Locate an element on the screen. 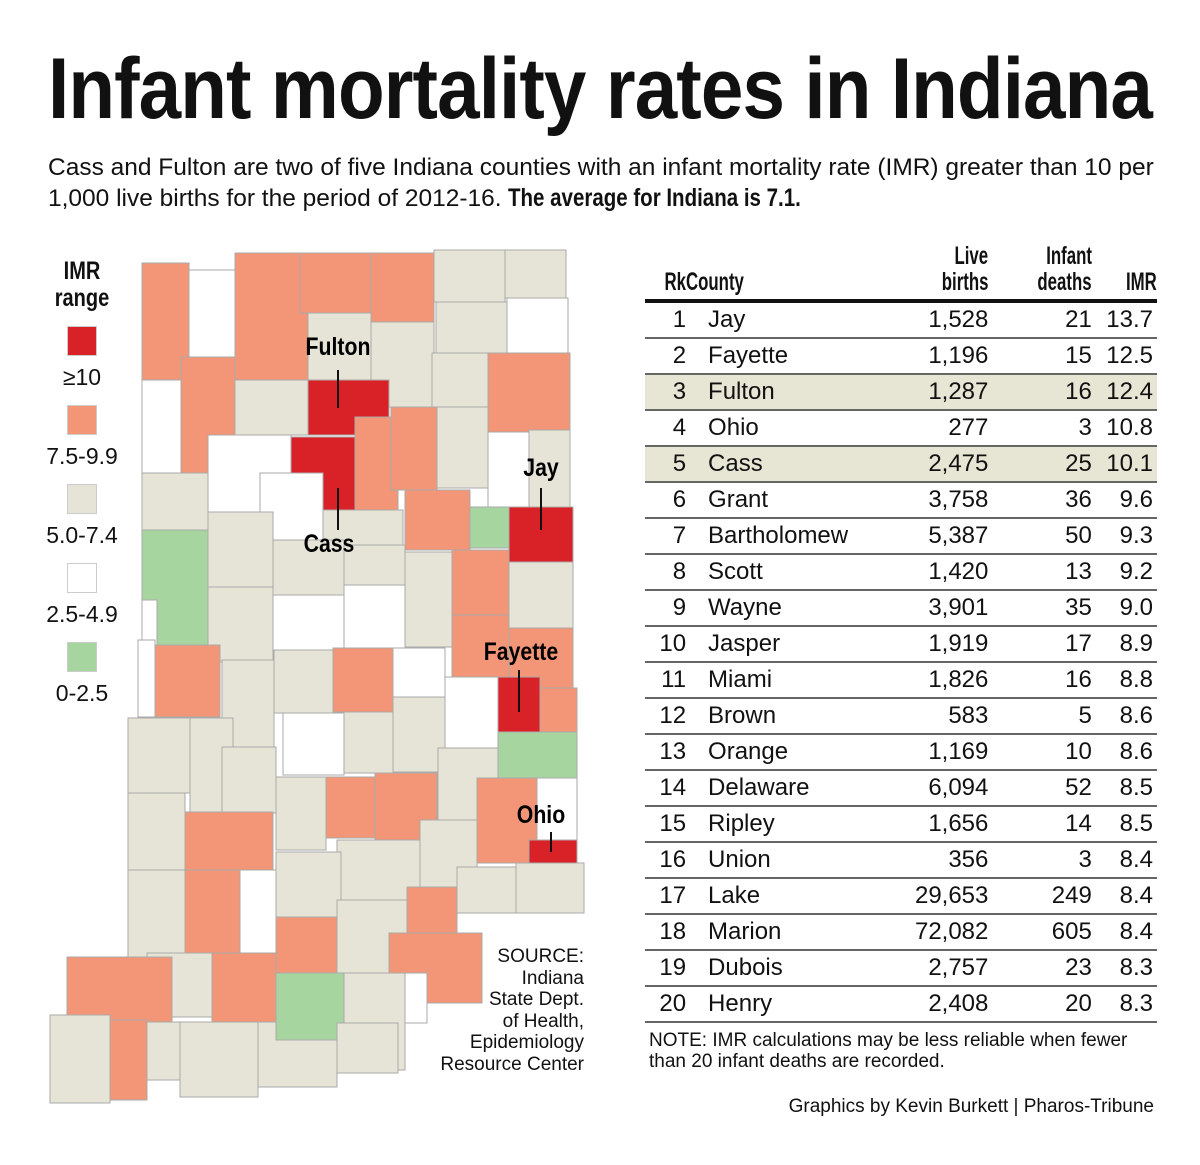 This screenshot has width=1200, height=1165. live-births-cell: 1,169 is located at coordinates (941, 752).